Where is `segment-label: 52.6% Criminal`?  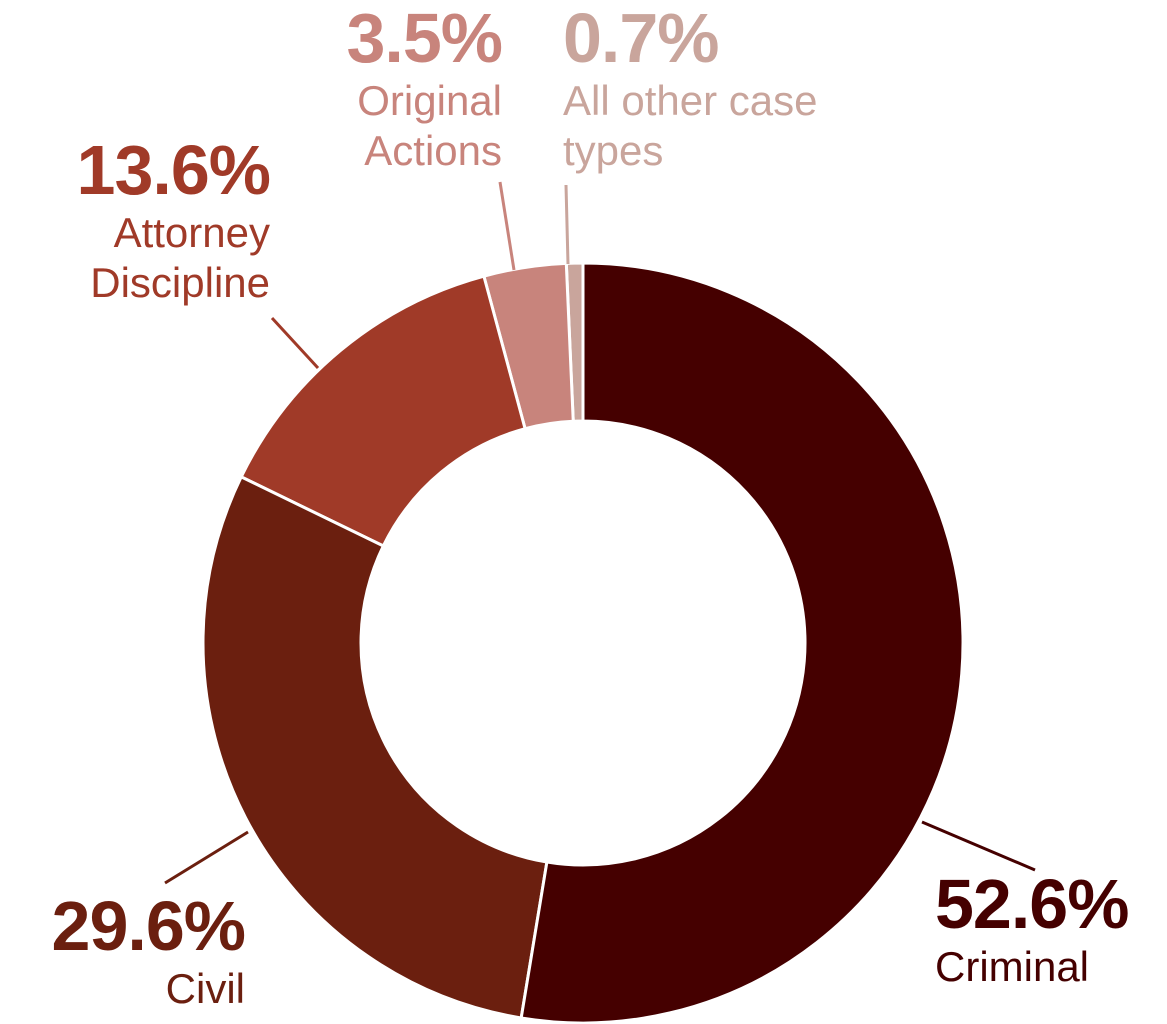 segment-label: 52.6% Criminal is located at coordinates (1051, 929).